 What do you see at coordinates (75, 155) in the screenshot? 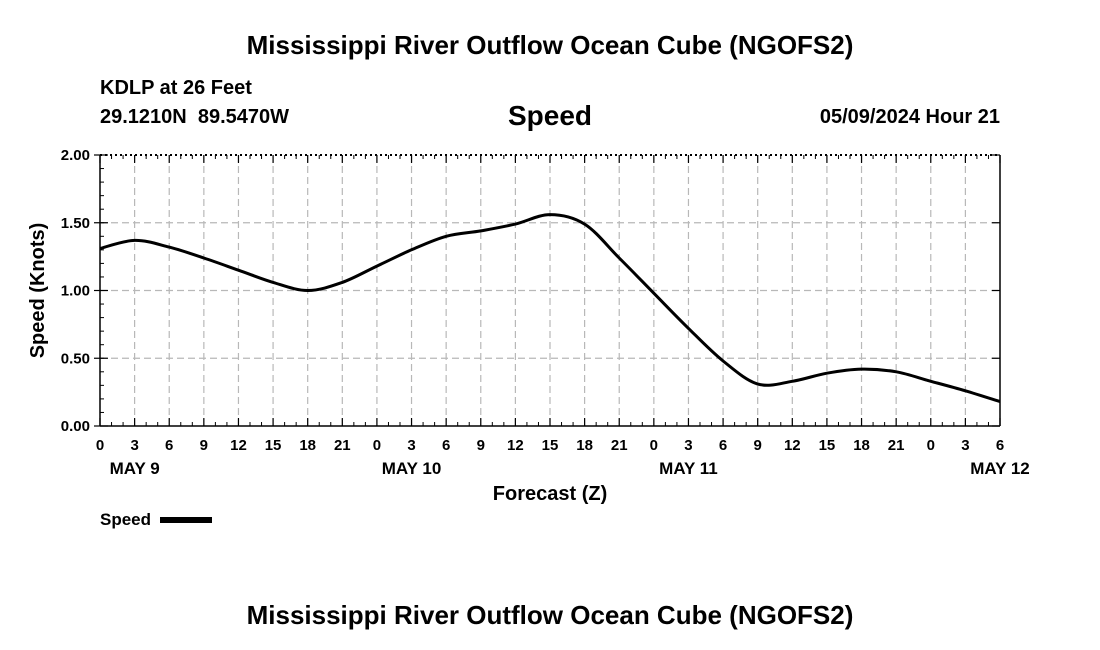
I see `y-tick-label: 2.00` at bounding box center [75, 155].